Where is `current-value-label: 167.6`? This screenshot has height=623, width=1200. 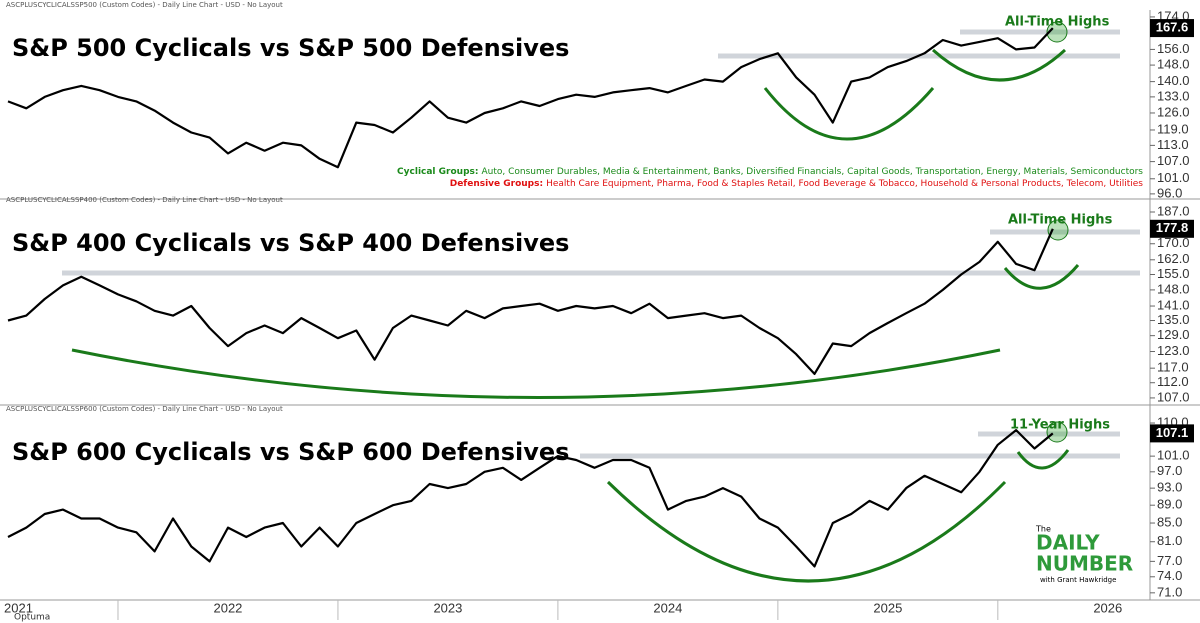
current-value-label: 167.6 is located at coordinates (1172, 27).